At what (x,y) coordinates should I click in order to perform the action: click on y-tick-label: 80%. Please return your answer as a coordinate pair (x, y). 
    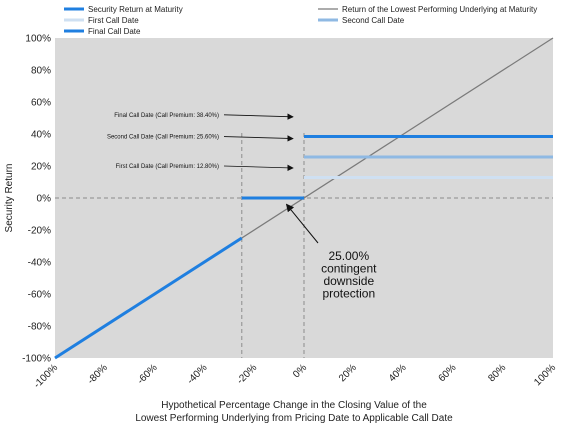
    Looking at the image, I should click on (41, 71).